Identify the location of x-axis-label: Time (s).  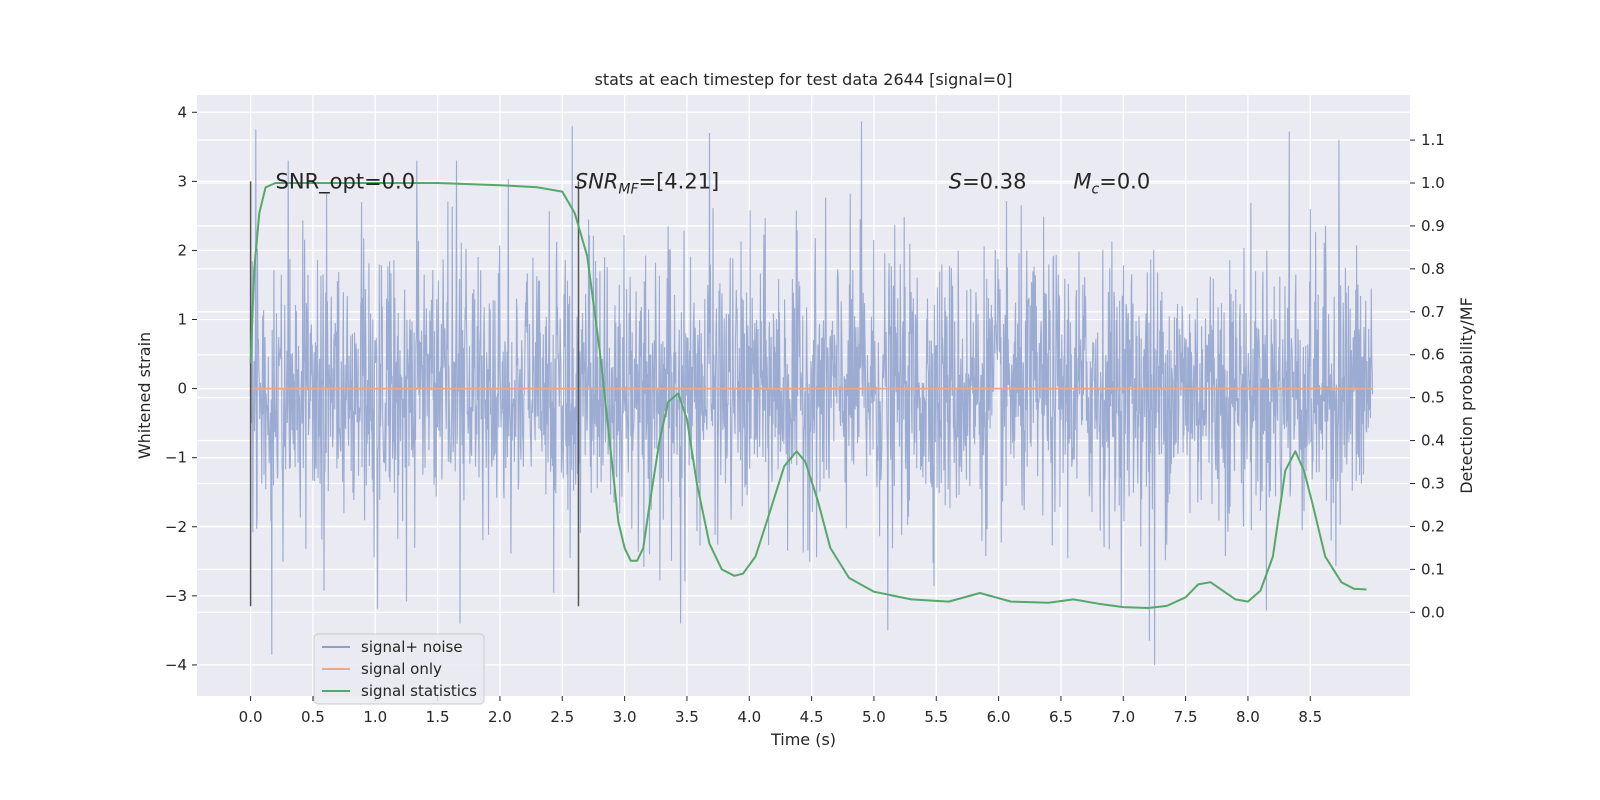
(803, 739).